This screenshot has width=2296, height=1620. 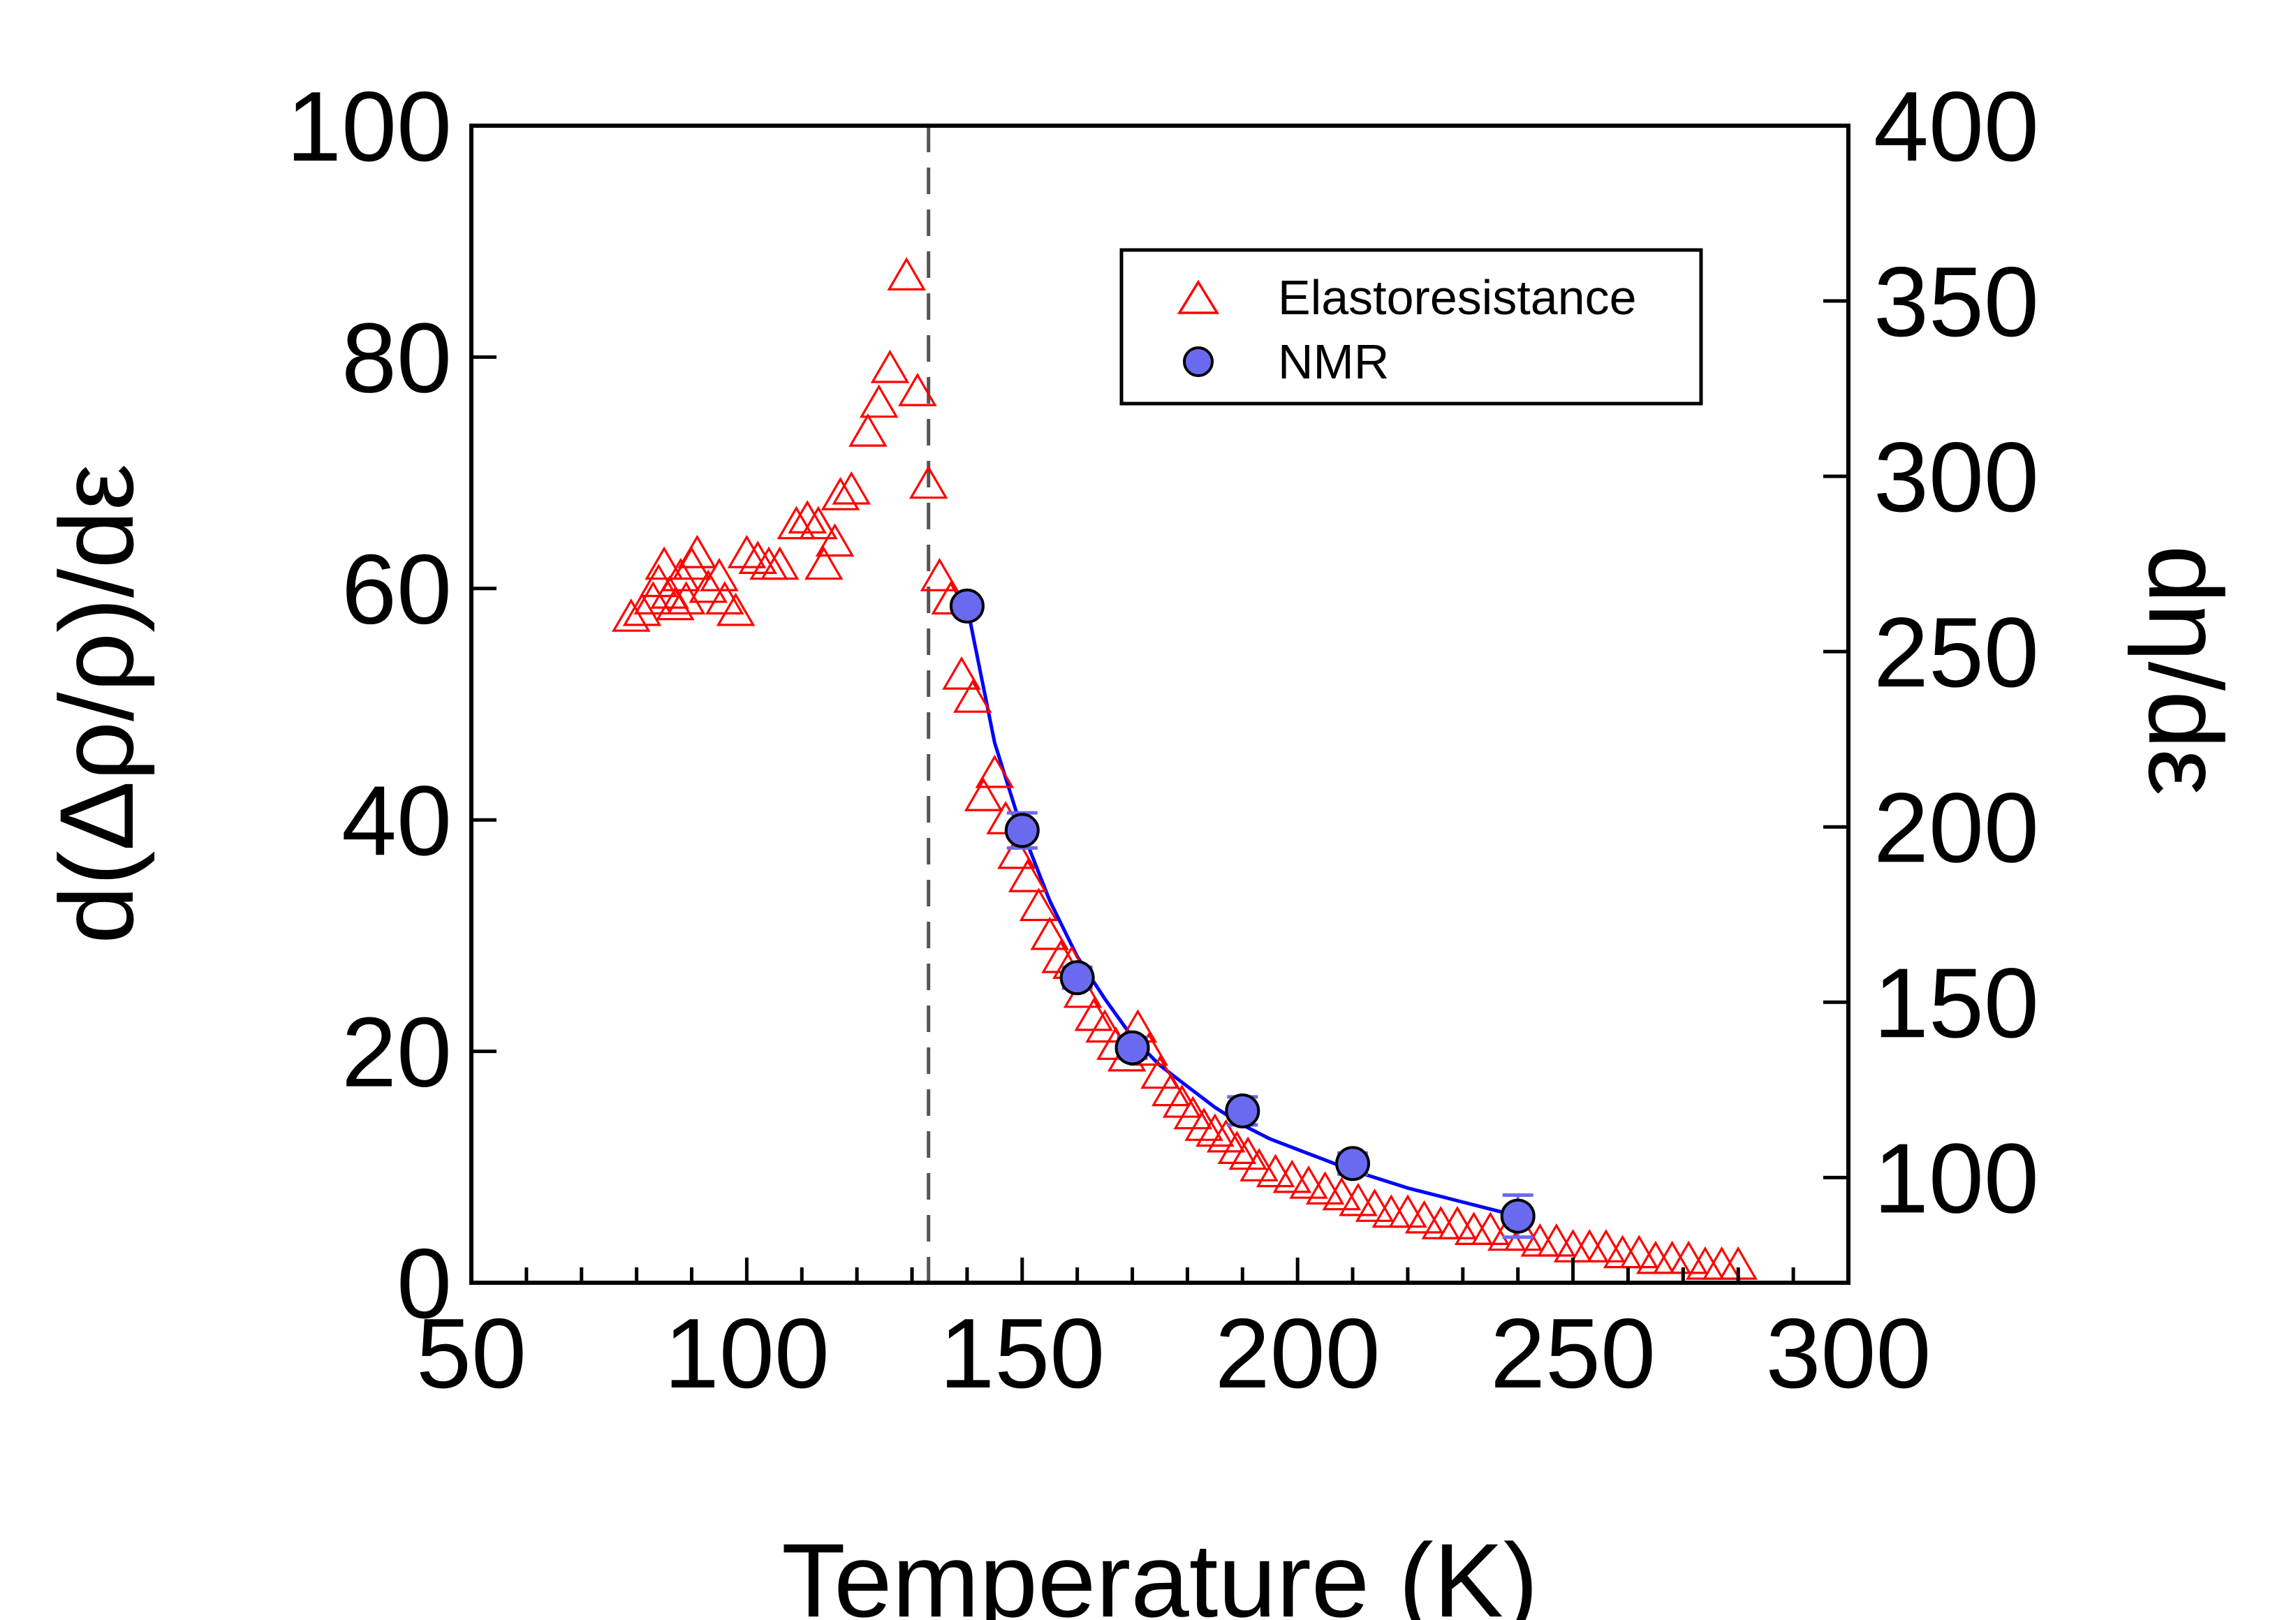 I want to click on legend-circle-marker, so click(x=1198, y=361).